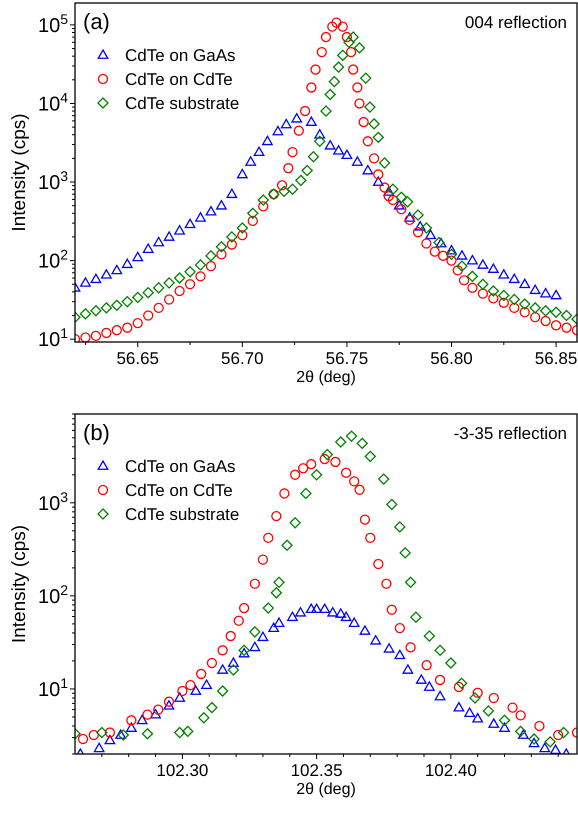 This screenshot has width=578, height=813. I want to click on x-tick-label: 56.75, so click(347, 358).